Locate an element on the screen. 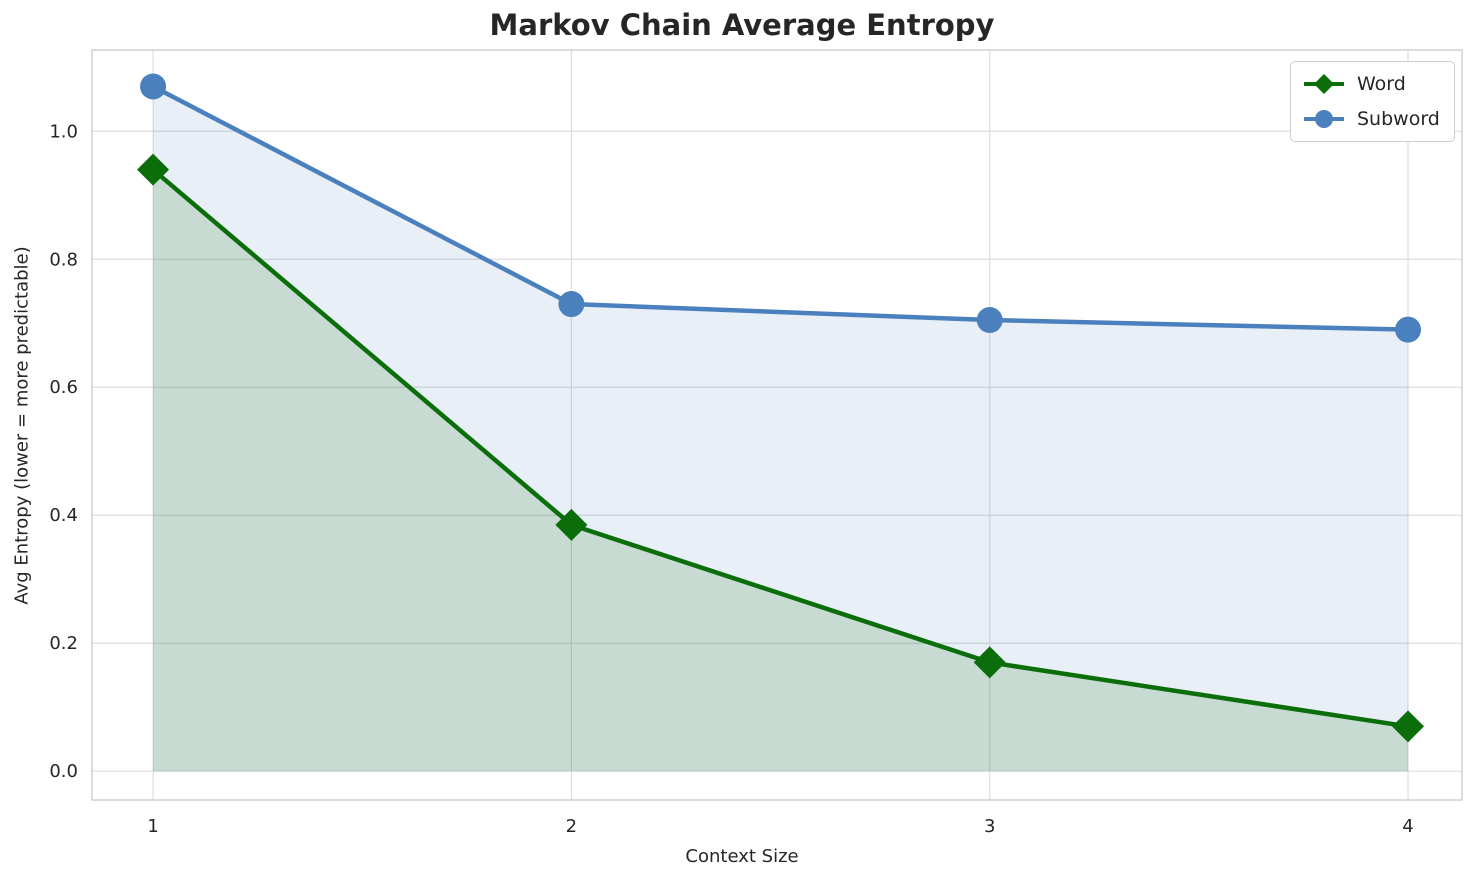 Image resolution: width=1484 pixels, height=885 pixels. legend-label-subword: Subword is located at coordinates (1398, 119).